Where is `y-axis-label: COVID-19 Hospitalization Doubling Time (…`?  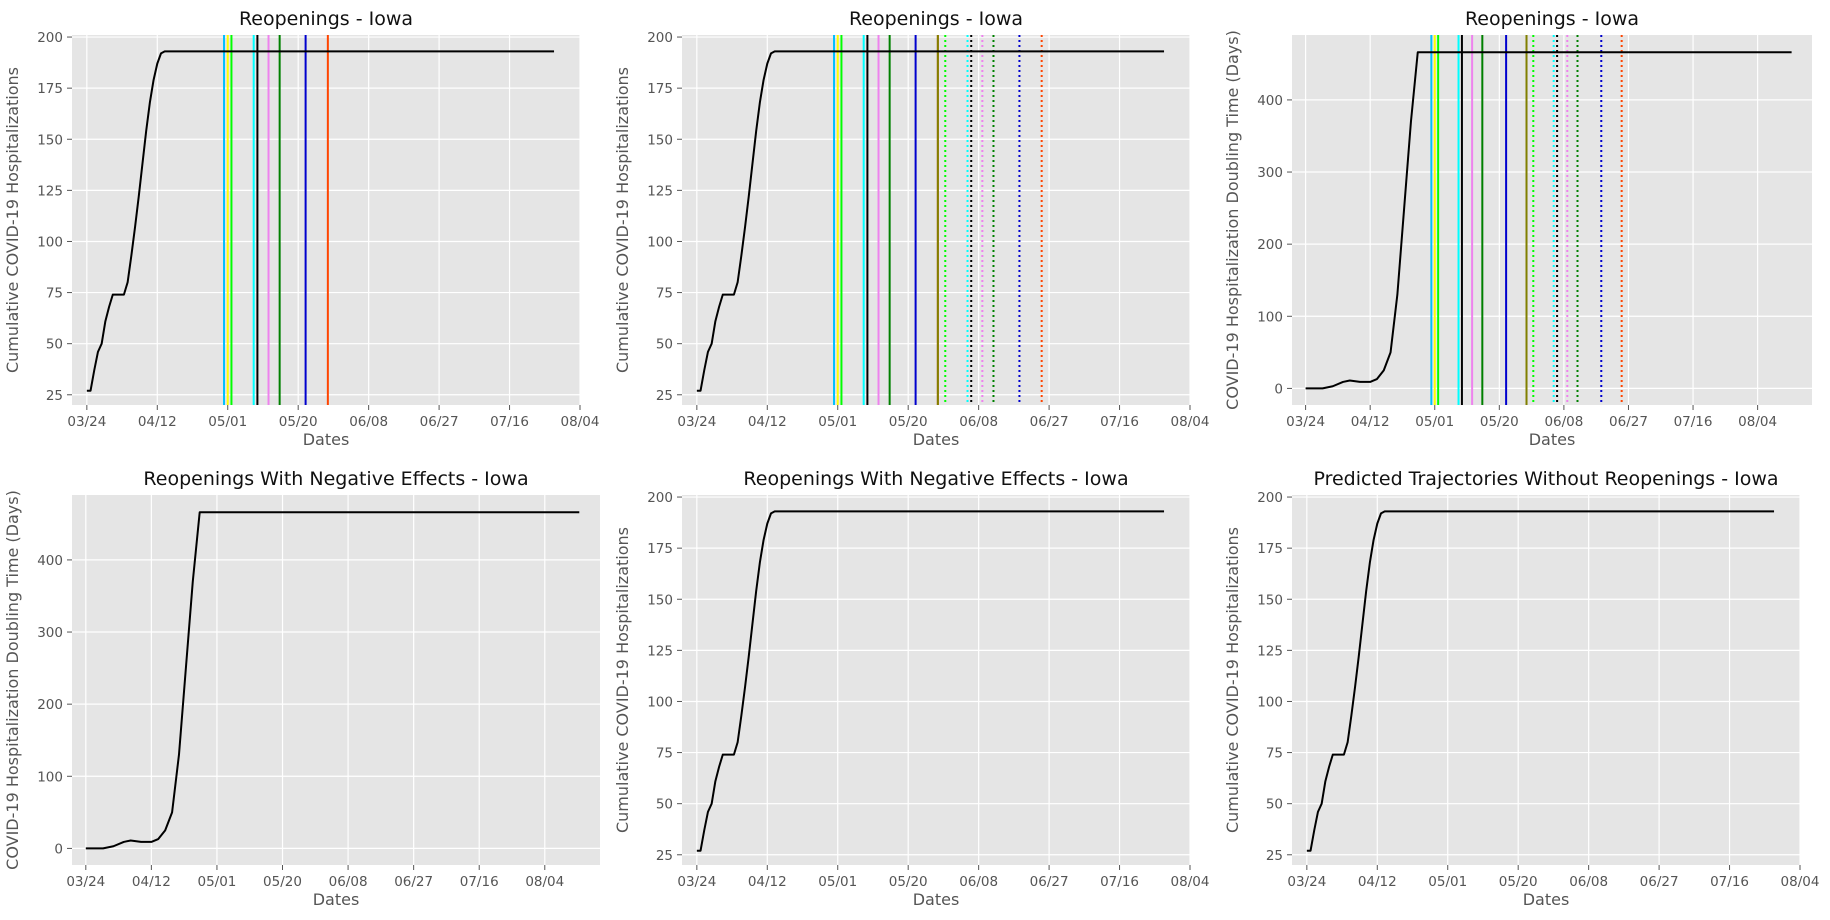
y-axis-label: COVID-19 Hospitalization Doubling Time (… is located at coordinates (12, 680).